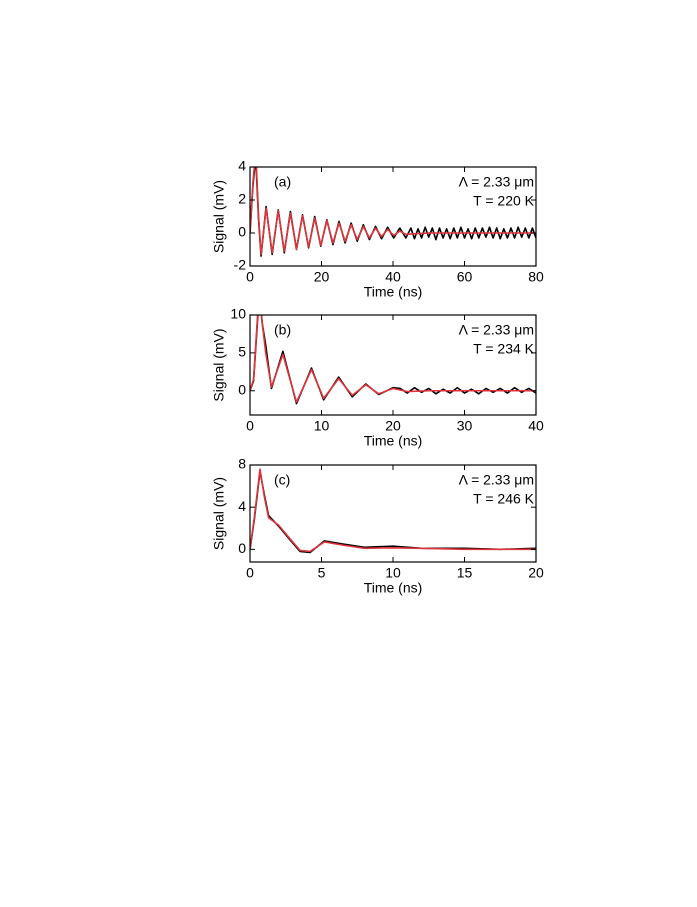  What do you see at coordinates (465, 426) in the screenshot?
I see `x-tick-label: 30` at bounding box center [465, 426].